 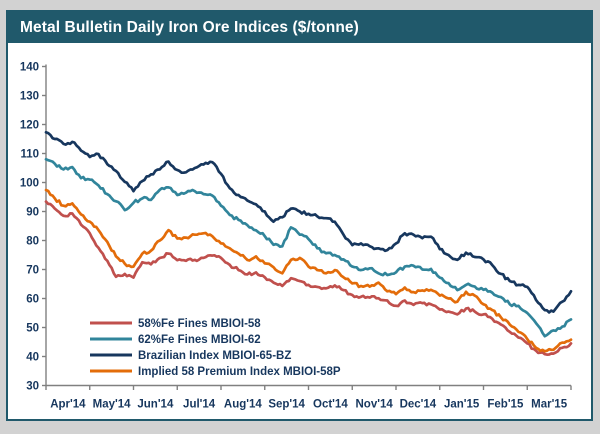 I want to click on y-tick-label: 130, so click(x=29, y=97).